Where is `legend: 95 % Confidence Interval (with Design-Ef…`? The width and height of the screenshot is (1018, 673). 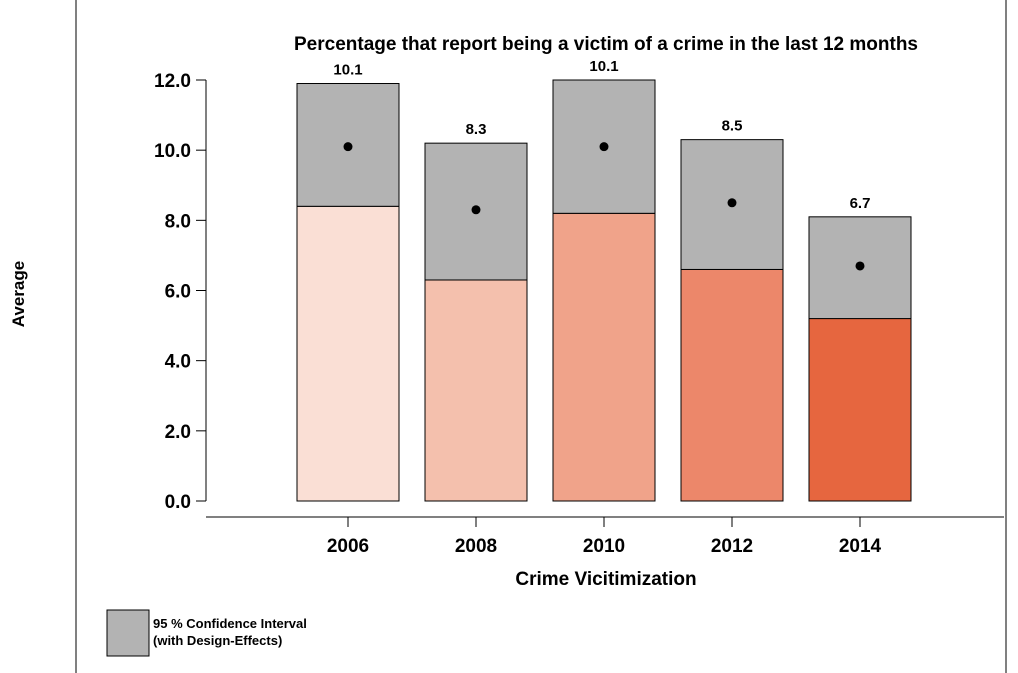 legend: 95 % Confidence Interval (with Design-Ef… is located at coordinates (206, 633).